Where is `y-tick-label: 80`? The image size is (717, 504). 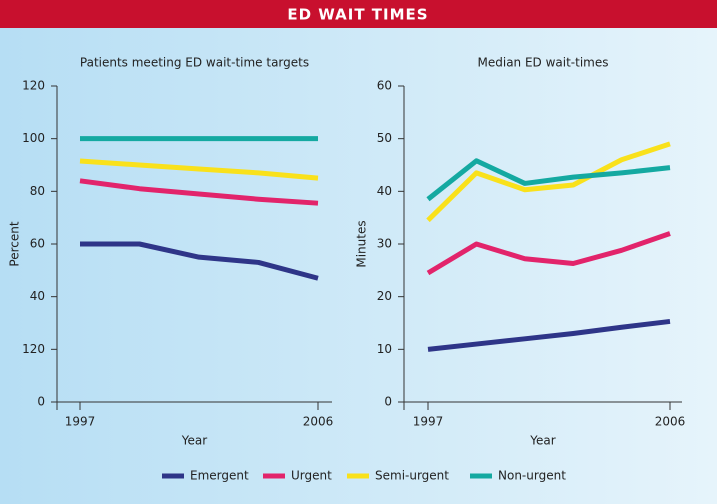
y-tick-label: 80 is located at coordinates (37, 191).